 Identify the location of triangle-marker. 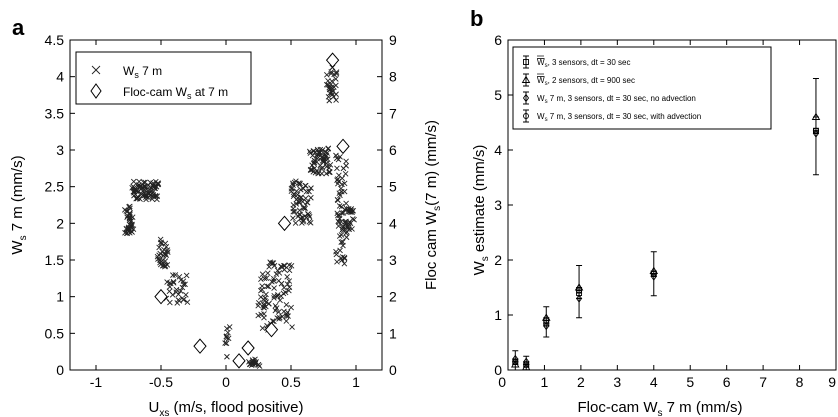
(526, 79).